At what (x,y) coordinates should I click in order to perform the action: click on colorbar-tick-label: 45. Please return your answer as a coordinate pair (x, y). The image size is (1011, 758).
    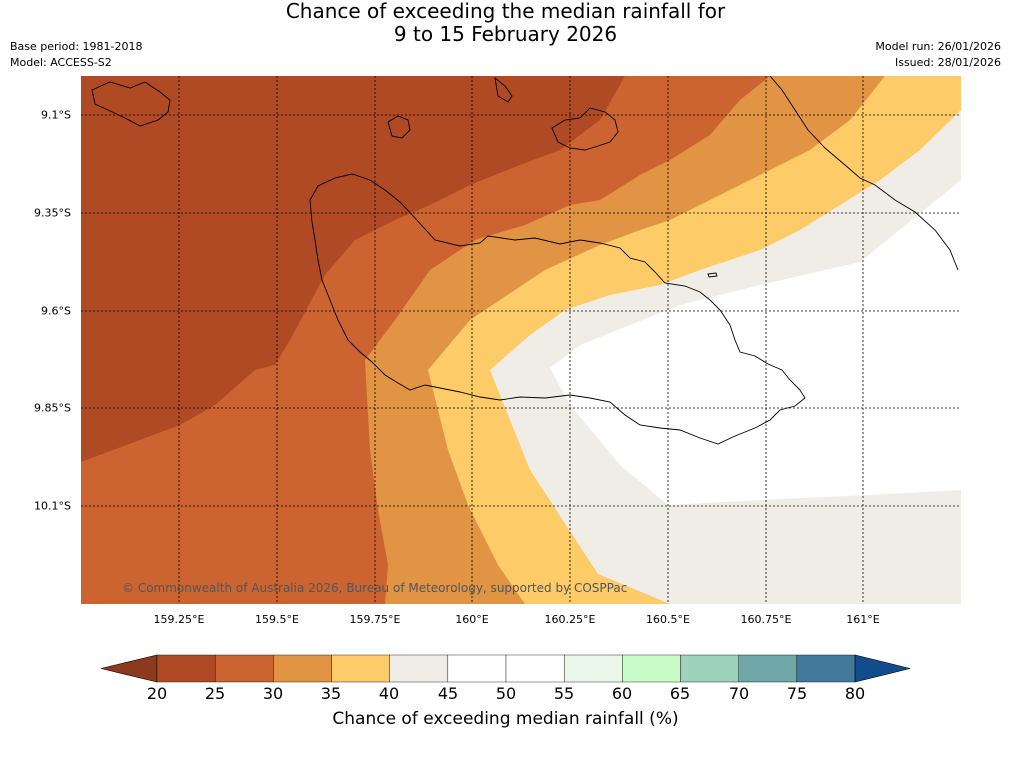
    Looking at the image, I should click on (448, 693).